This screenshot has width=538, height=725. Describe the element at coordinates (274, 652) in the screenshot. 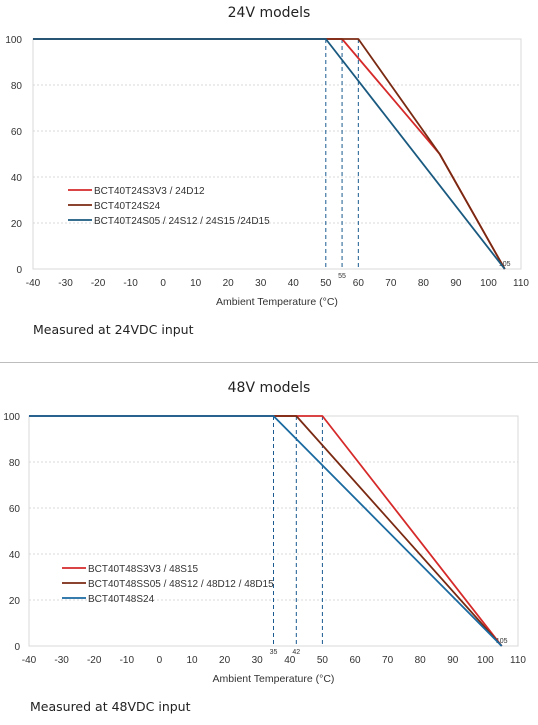

I see `marker-label: 35` at that location.